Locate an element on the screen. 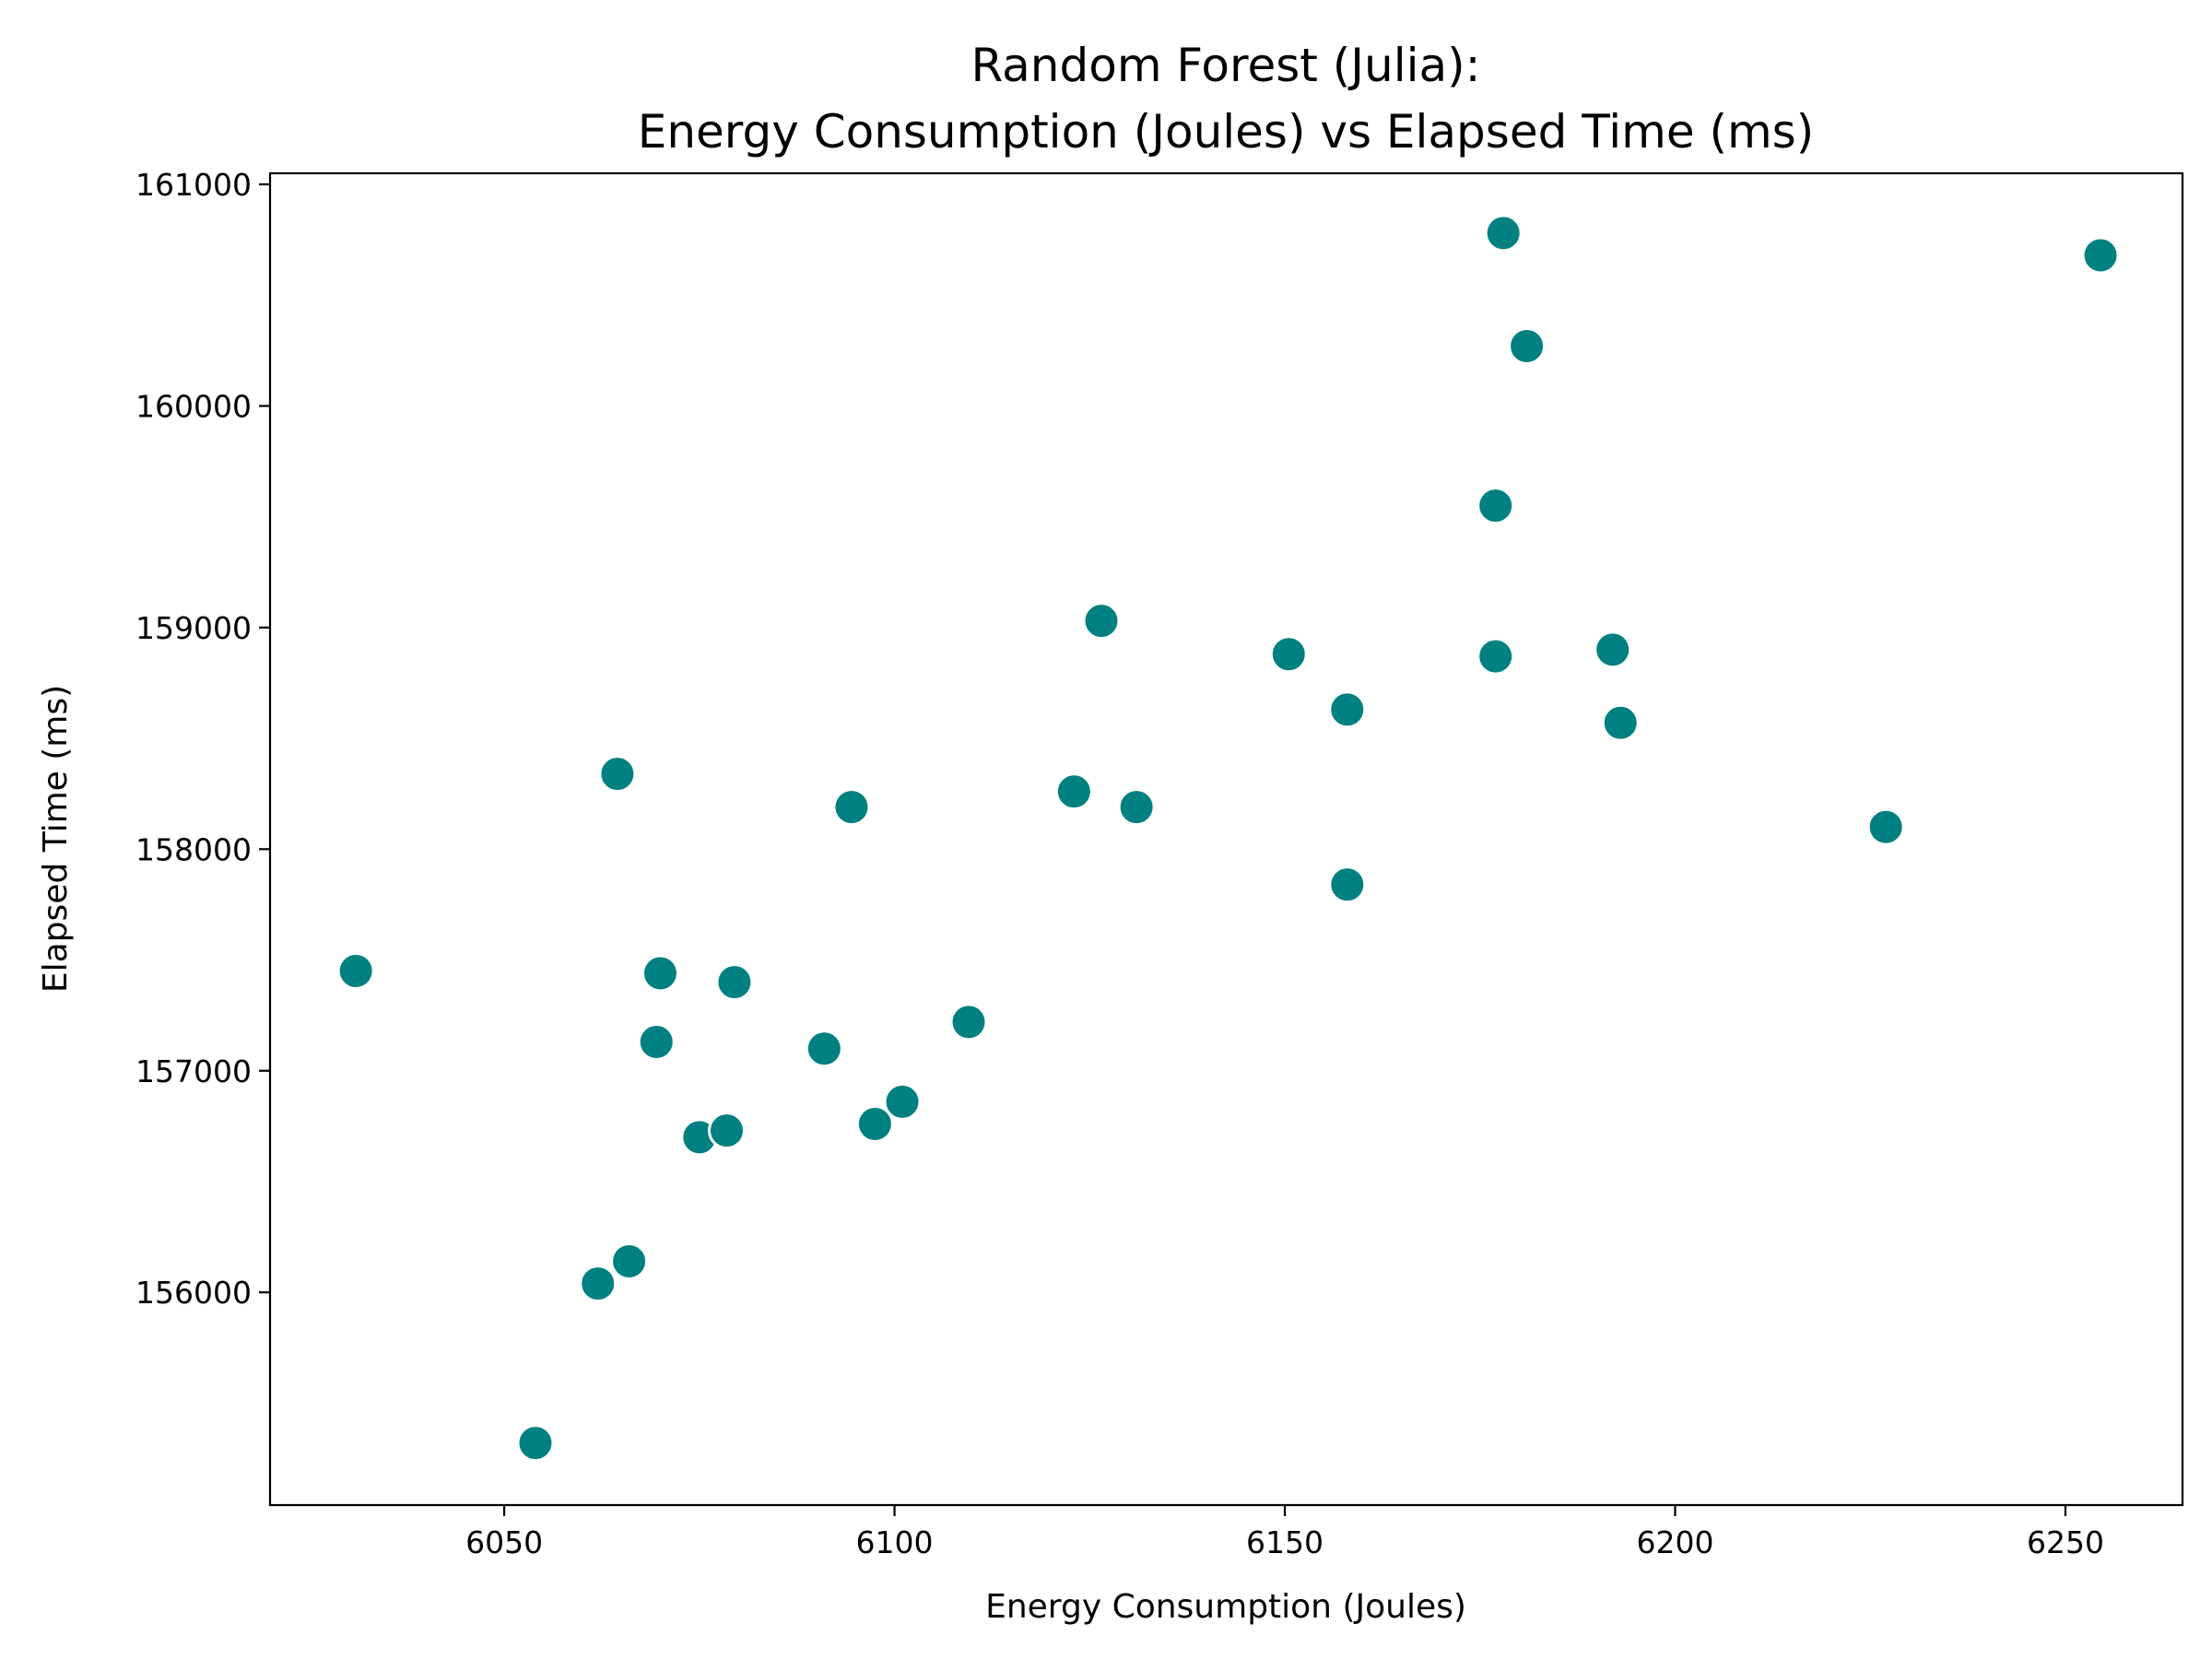 The image size is (2212, 1659). x-tick-label: 6100 is located at coordinates (895, 1542).